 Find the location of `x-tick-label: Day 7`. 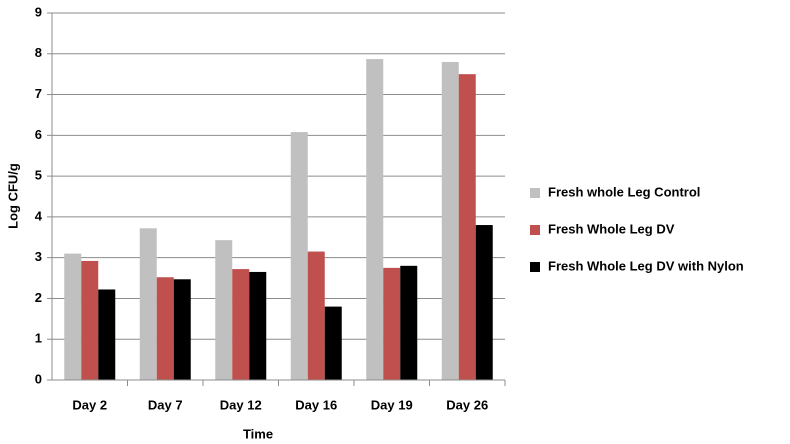

x-tick-label: Day 7 is located at coordinates (165, 404).